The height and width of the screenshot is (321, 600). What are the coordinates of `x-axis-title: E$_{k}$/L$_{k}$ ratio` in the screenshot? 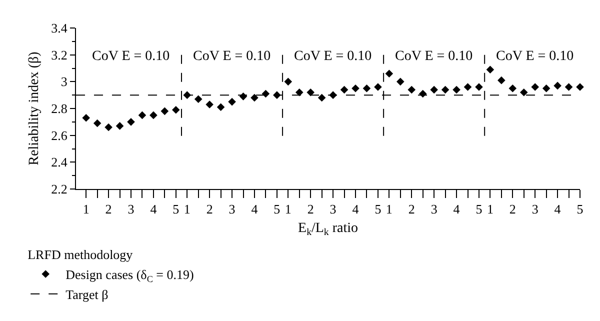 It's located at (328, 229).